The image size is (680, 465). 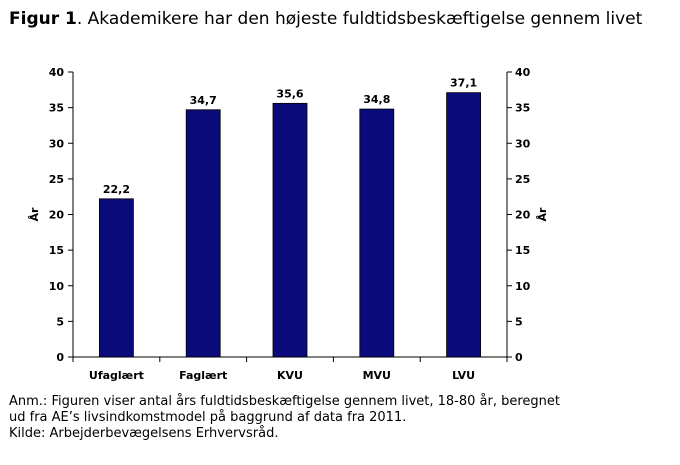 I want to click on left-tick-label: 35, so click(x=56, y=108).